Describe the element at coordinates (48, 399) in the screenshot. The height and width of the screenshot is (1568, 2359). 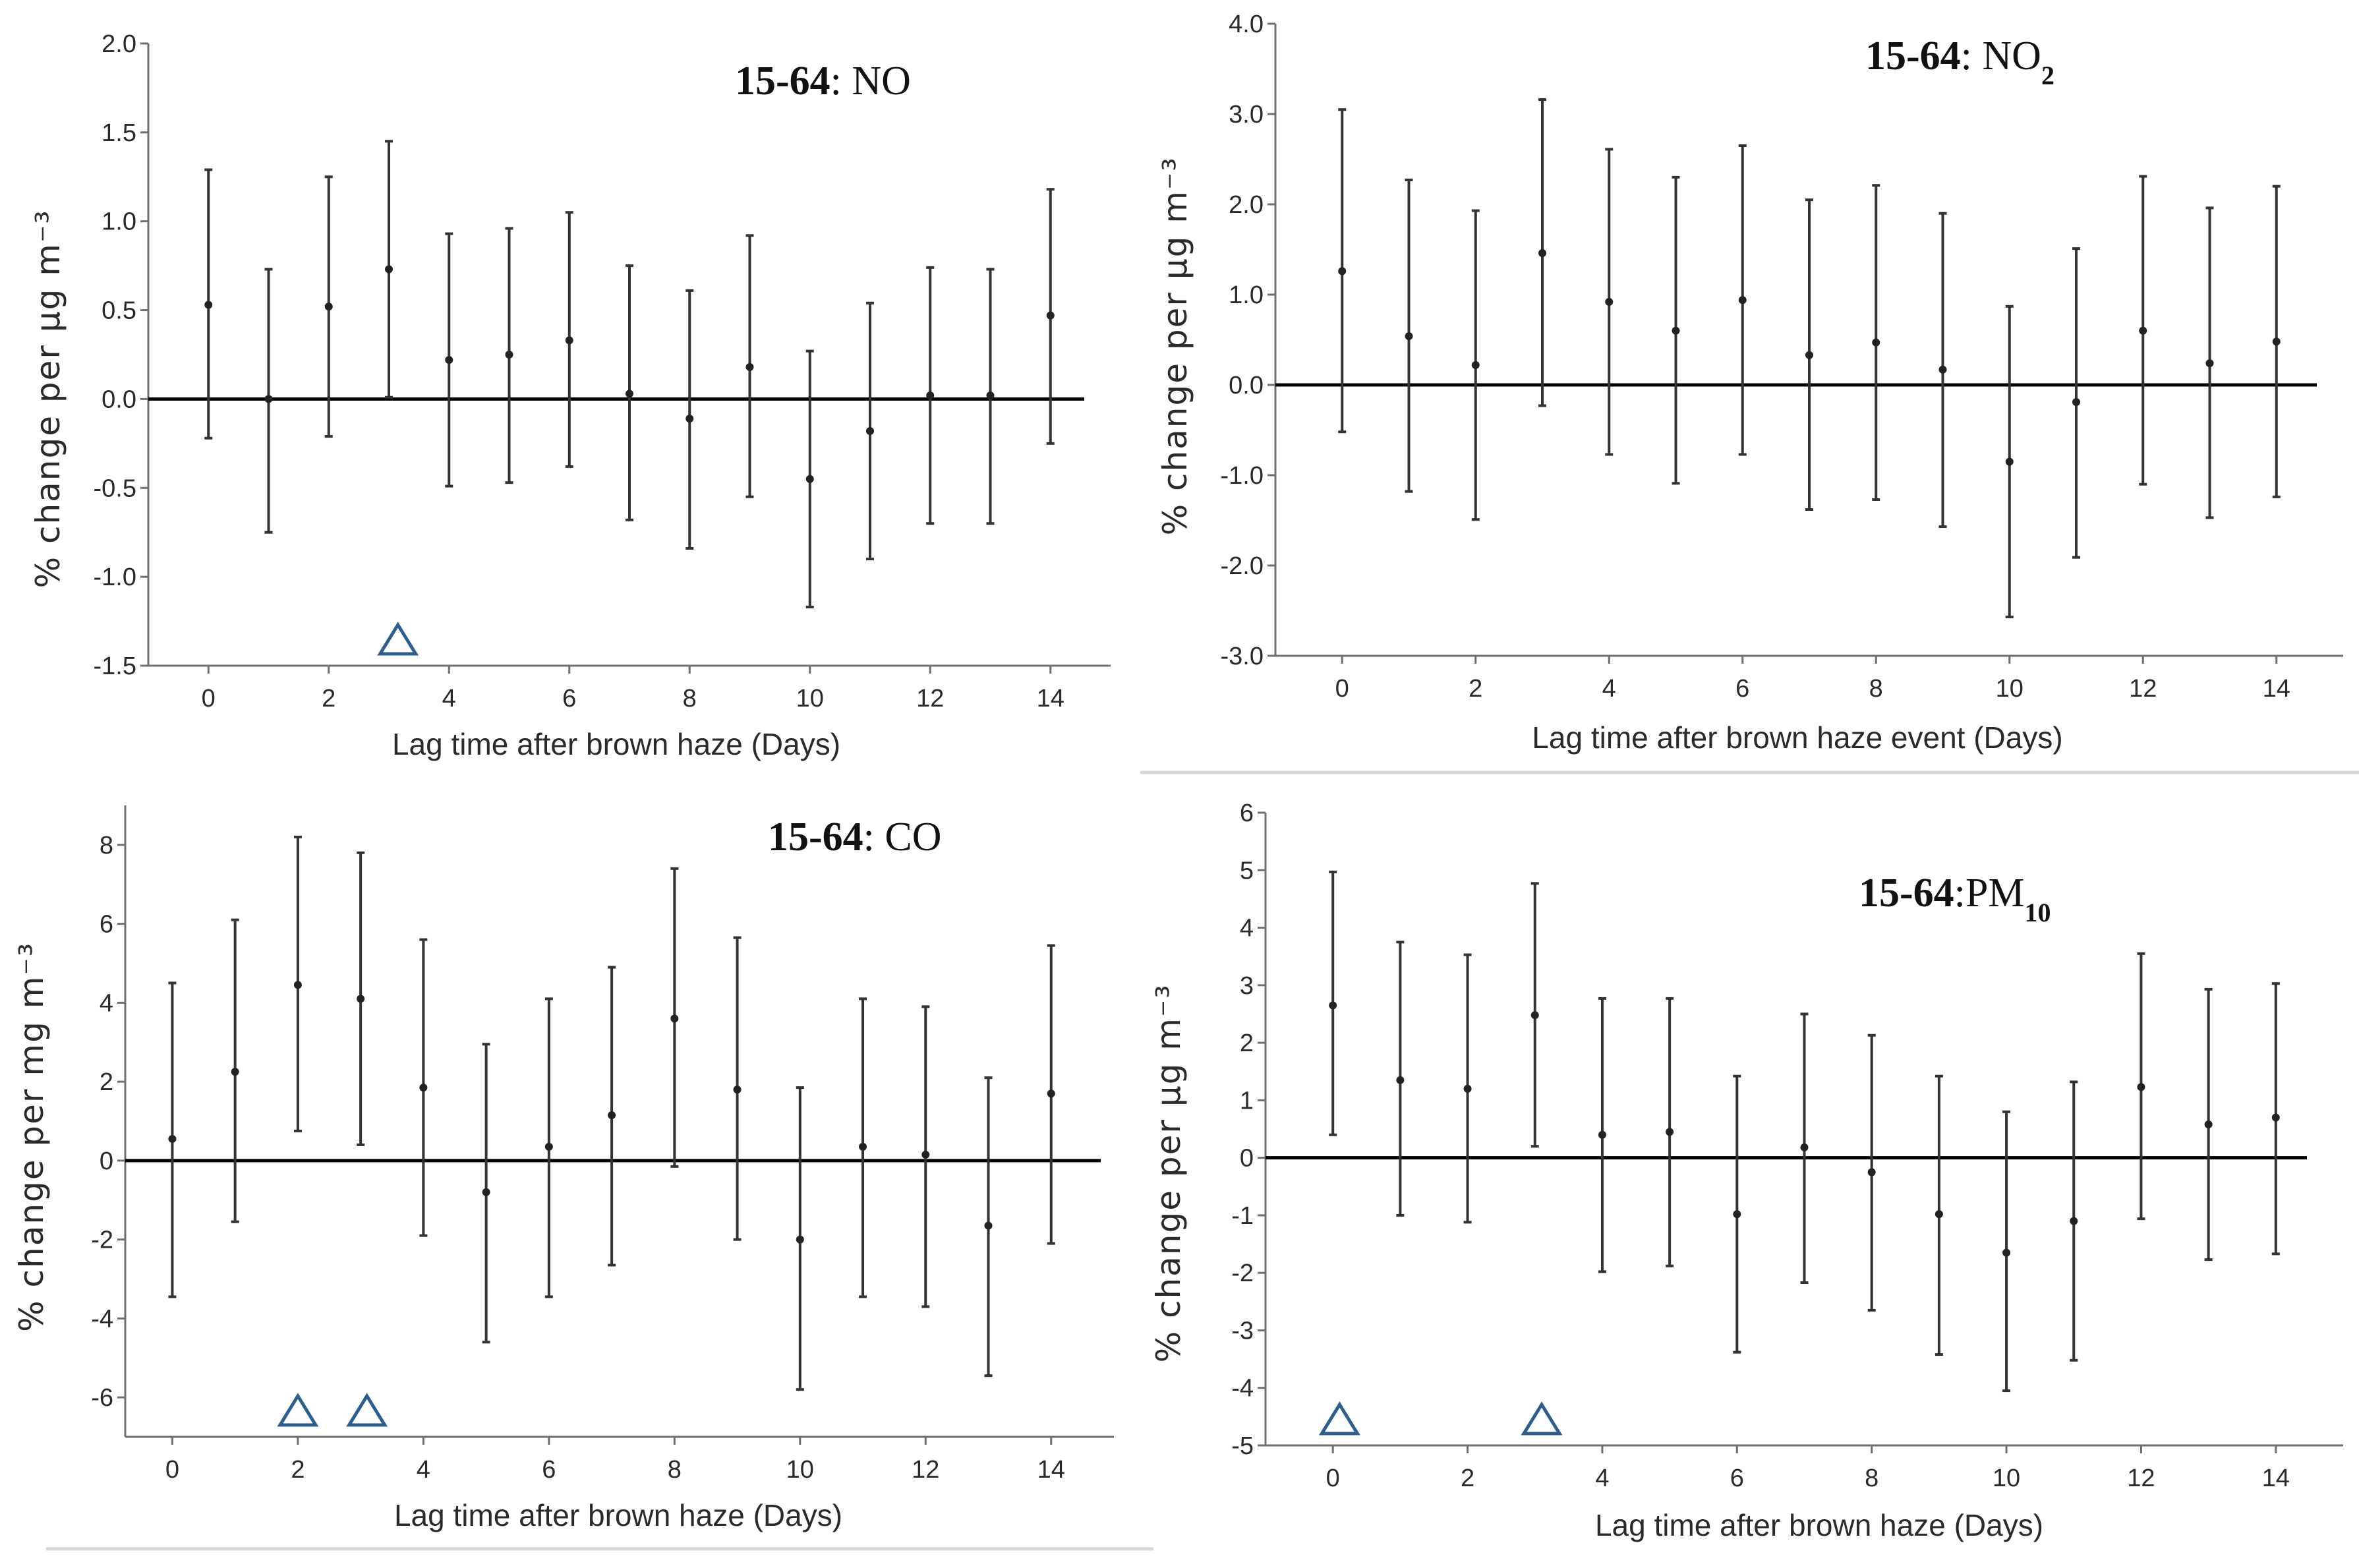
I see `y-axis-label-no: % change per µg m⁻³` at that location.